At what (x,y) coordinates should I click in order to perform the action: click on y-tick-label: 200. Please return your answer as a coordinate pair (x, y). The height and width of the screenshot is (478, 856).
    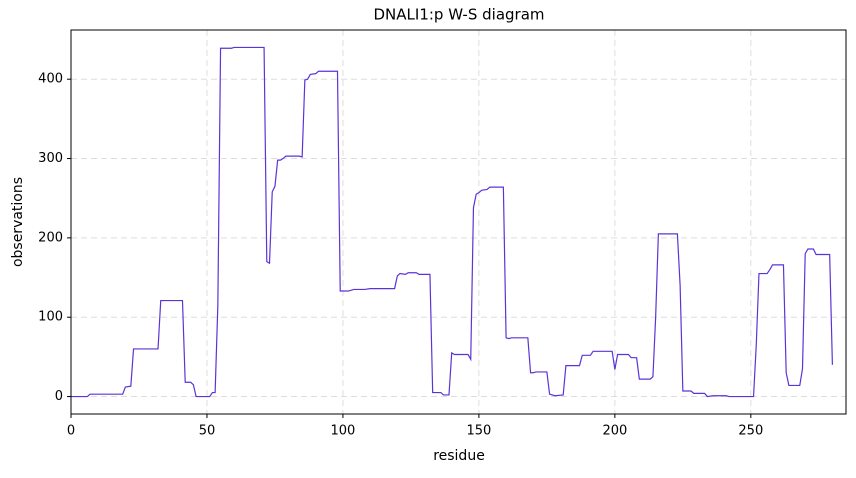
    Looking at the image, I should click on (50, 237).